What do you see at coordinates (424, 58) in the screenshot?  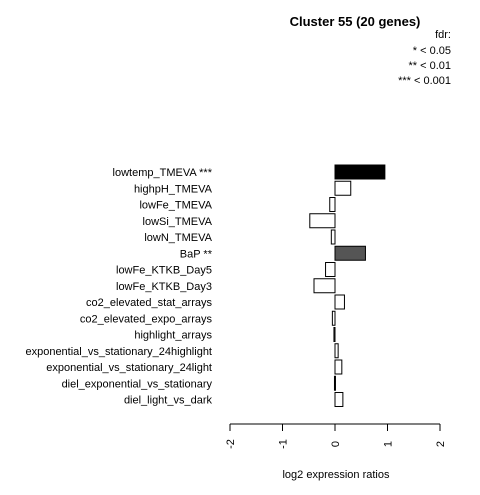 I see `legend: fdr: * < 0.05 ** < 0.01 *** < 0.001` at bounding box center [424, 58].